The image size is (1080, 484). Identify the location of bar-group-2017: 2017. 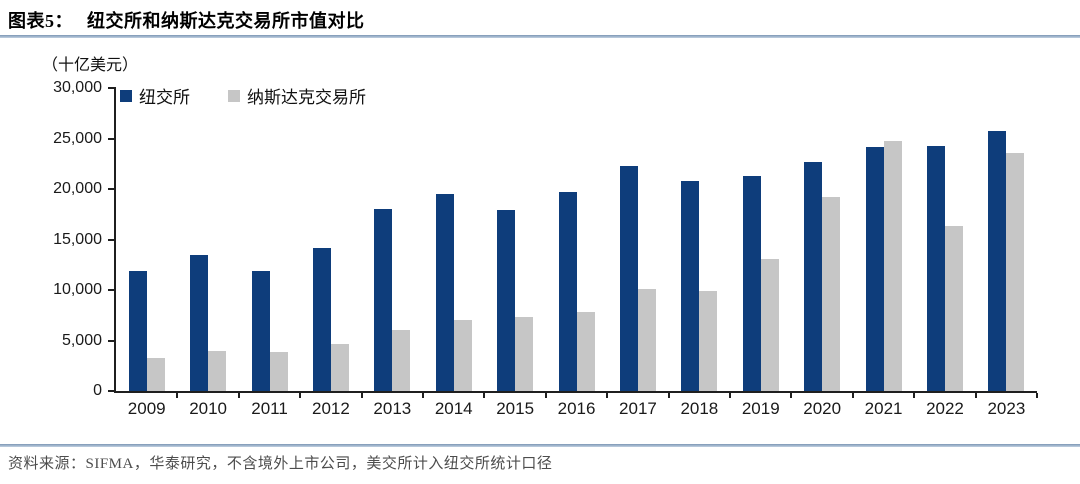
(638, 253).